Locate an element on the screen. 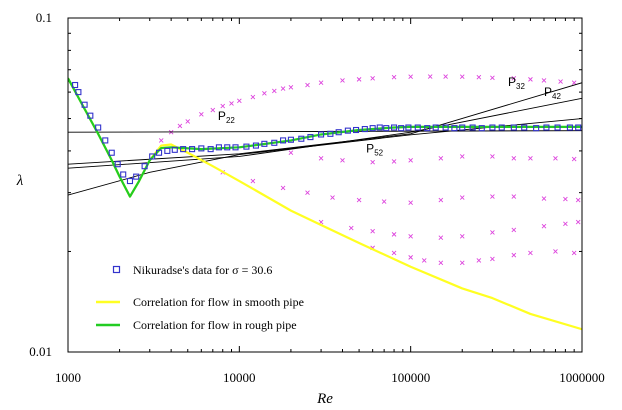 The width and height of the screenshot is (622, 410). legend-label-nikuradse: Nikuradse's data for σ = 30.6 is located at coordinates (202, 270).